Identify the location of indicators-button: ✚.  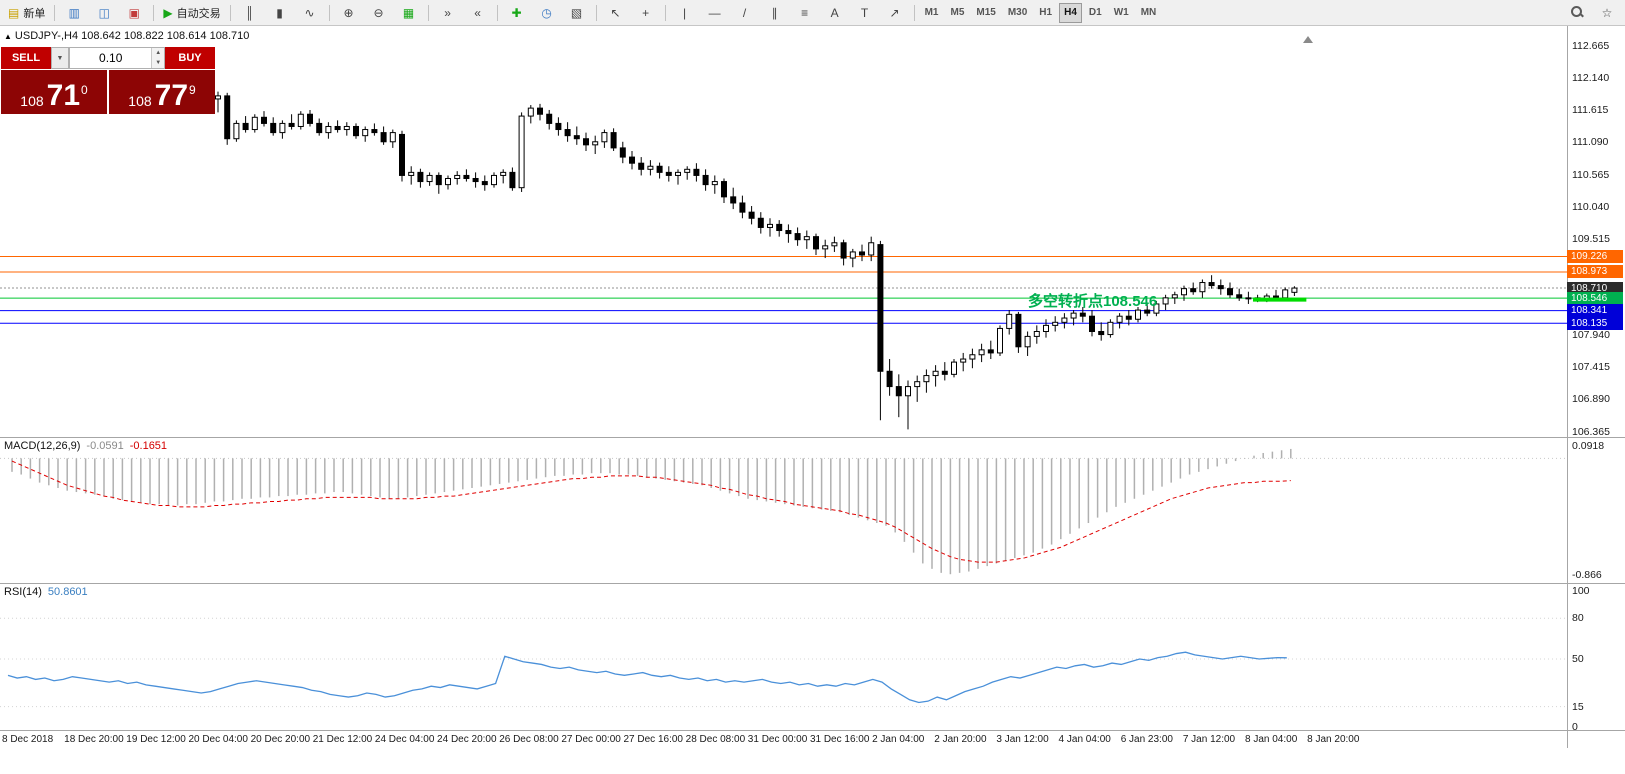
(517, 13).